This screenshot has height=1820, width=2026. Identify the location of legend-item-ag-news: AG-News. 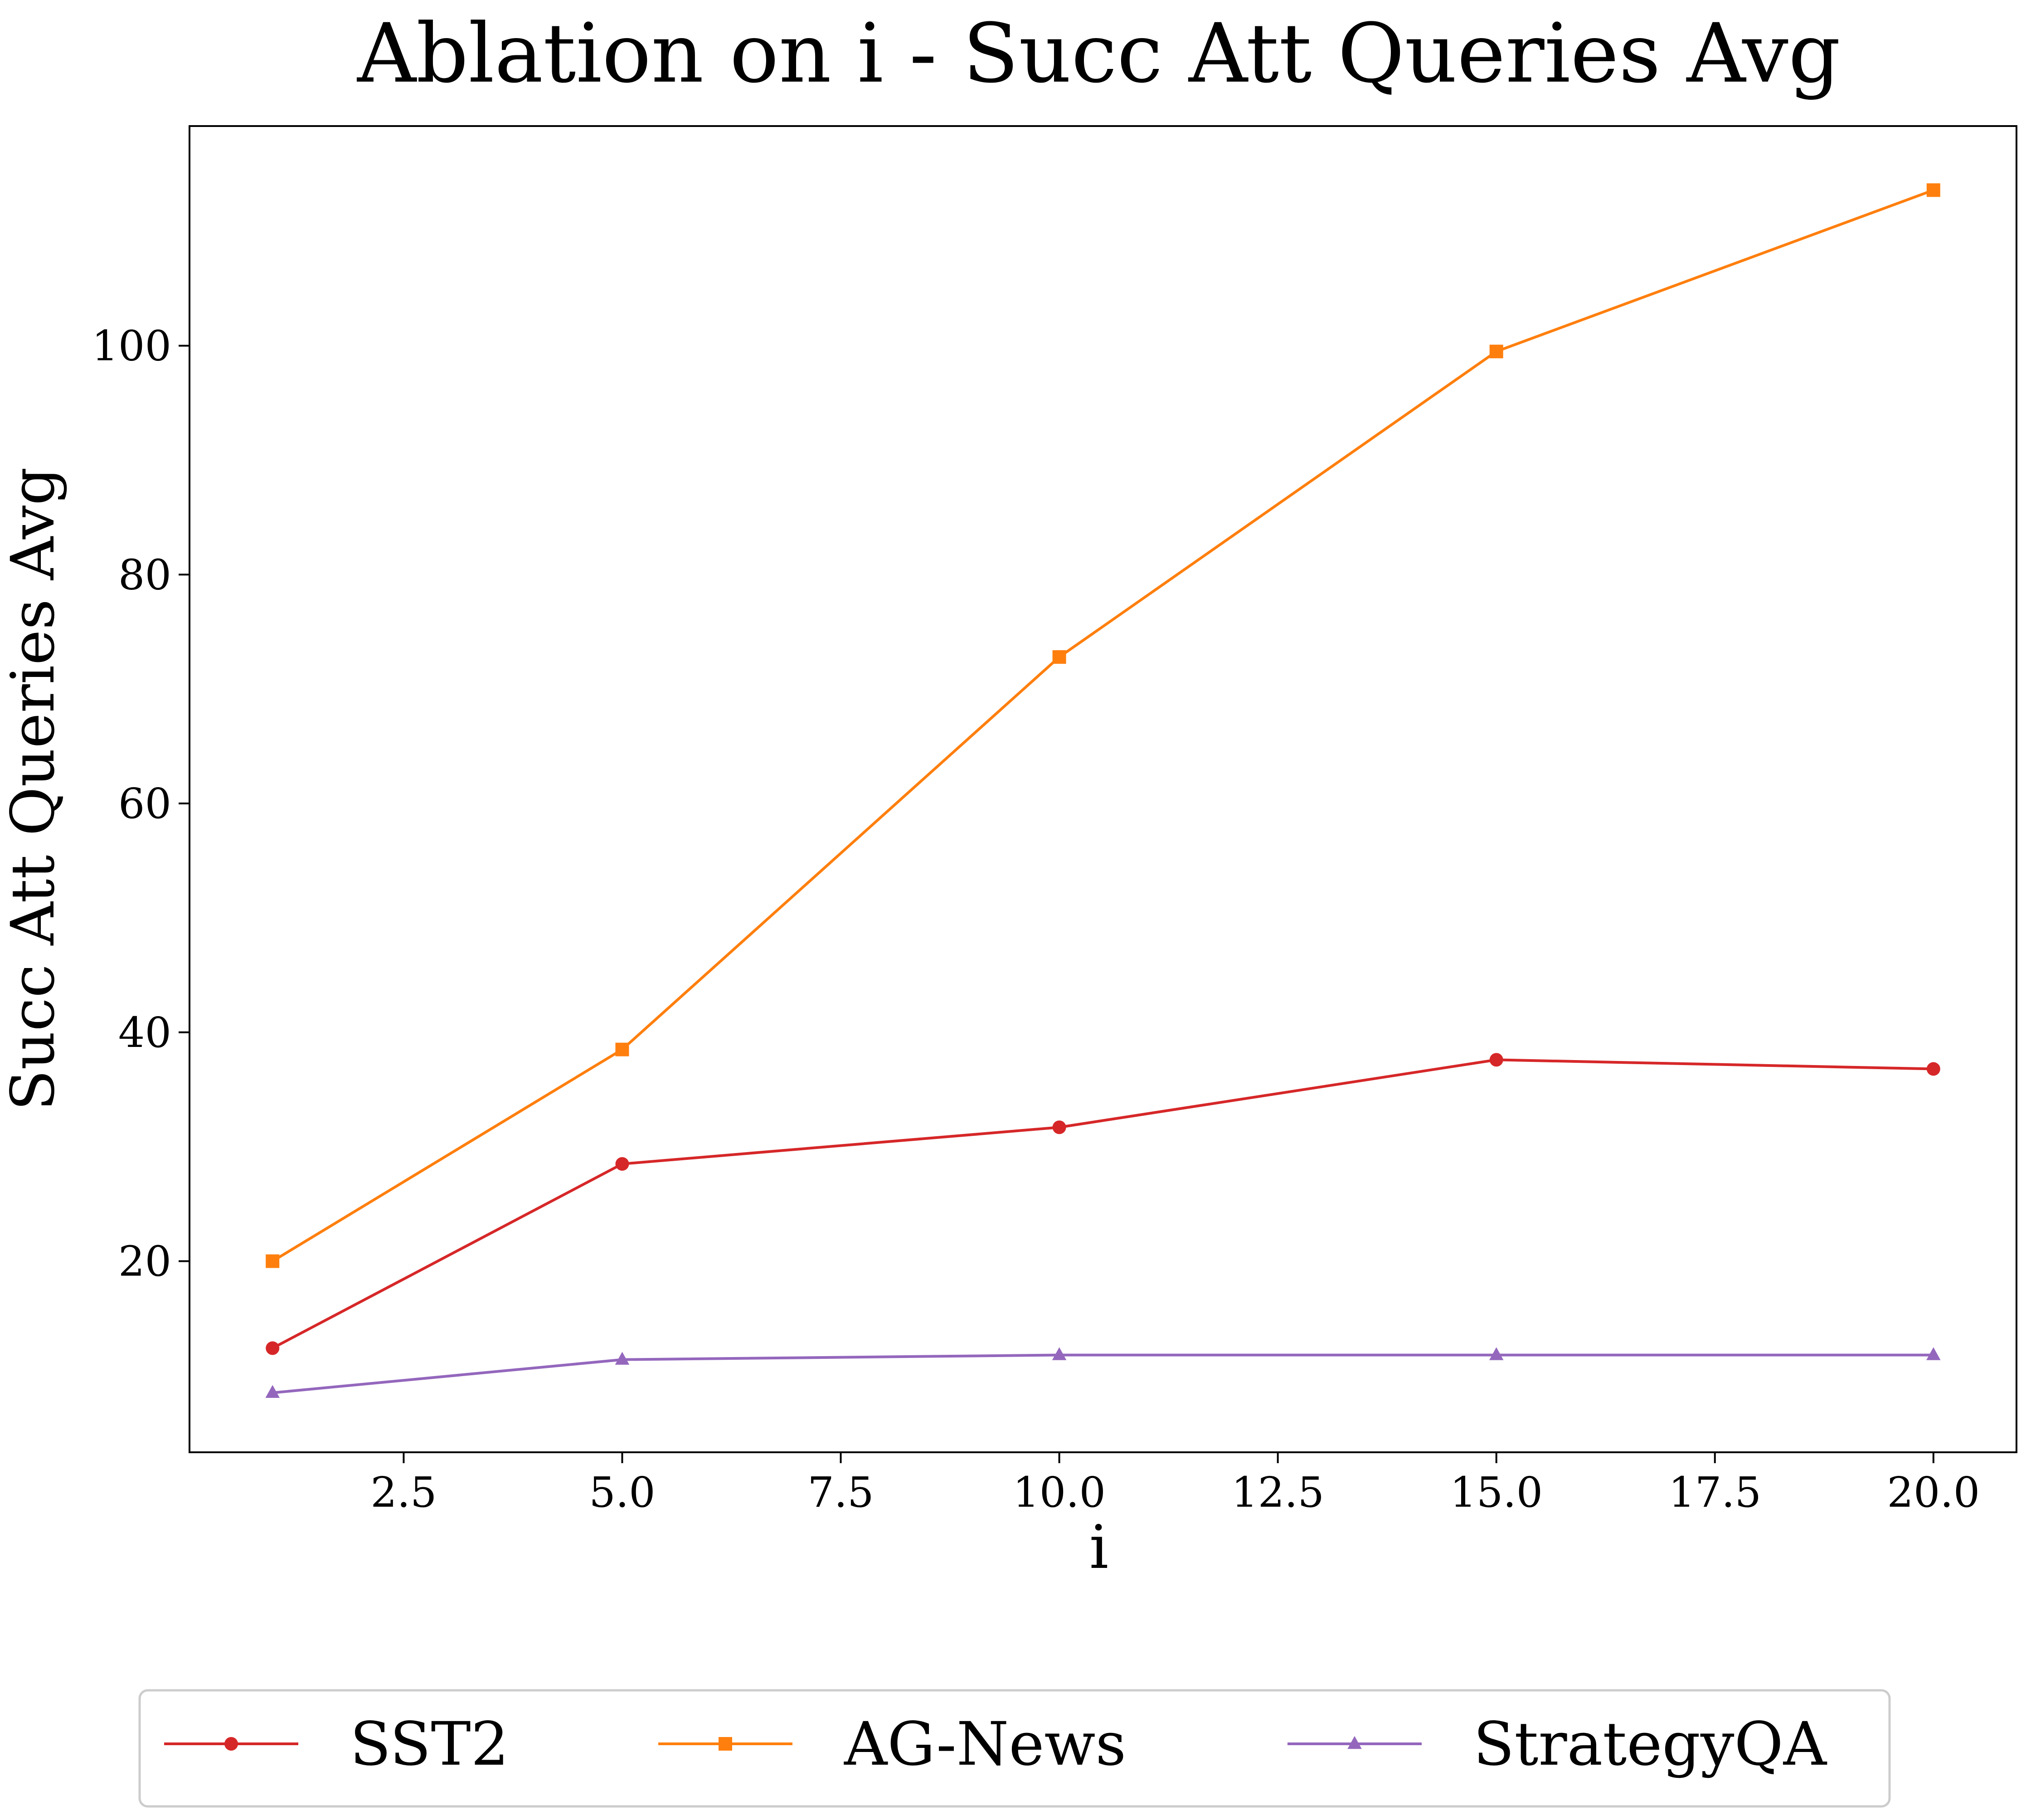
(892, 1744).